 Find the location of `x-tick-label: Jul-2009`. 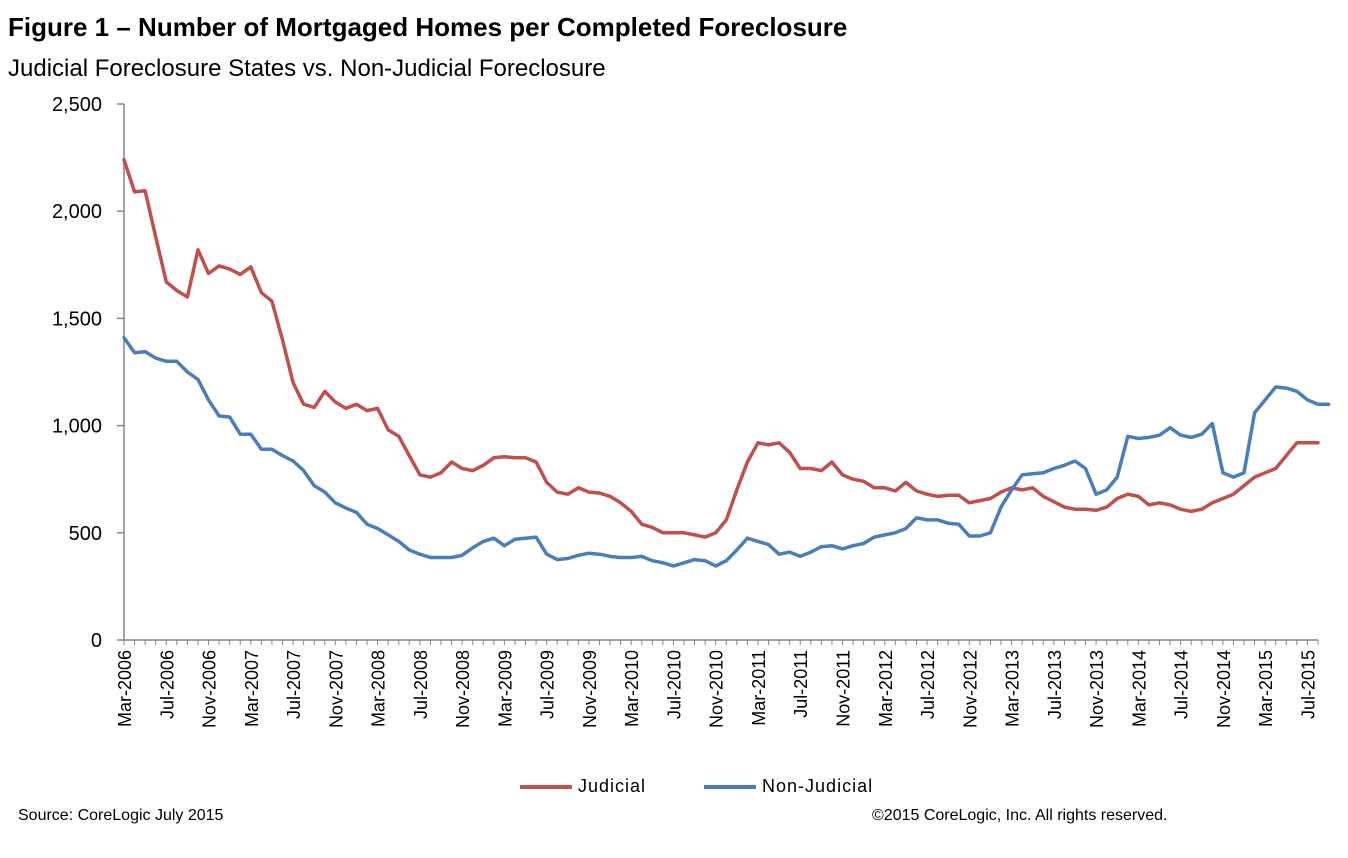

x-tick-label: Jul-2009 is located at coordinates (548, 684).